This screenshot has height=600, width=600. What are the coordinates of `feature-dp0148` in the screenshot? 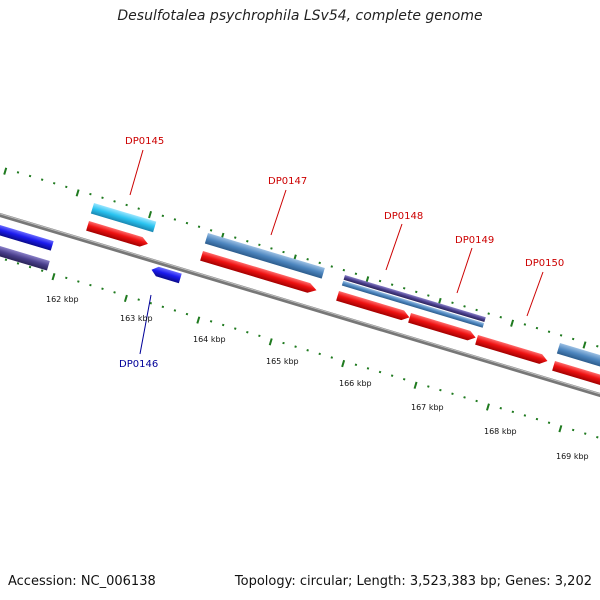 It's located at (373, 306).